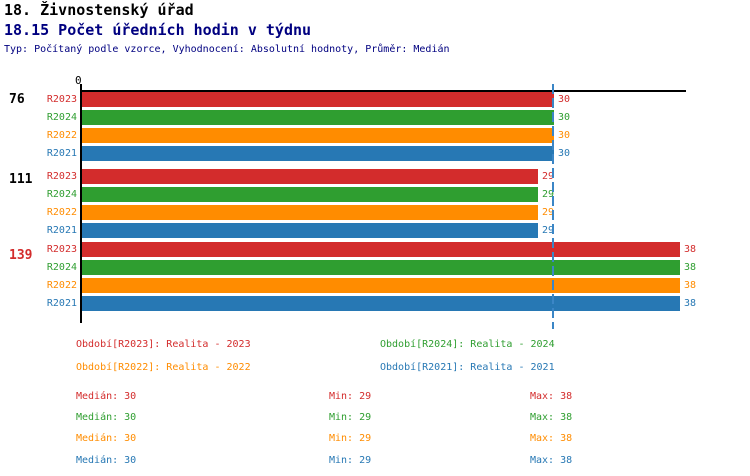 The image size is (750, 476). I want to click on bar-row: R2021 30, so click(375, 153).